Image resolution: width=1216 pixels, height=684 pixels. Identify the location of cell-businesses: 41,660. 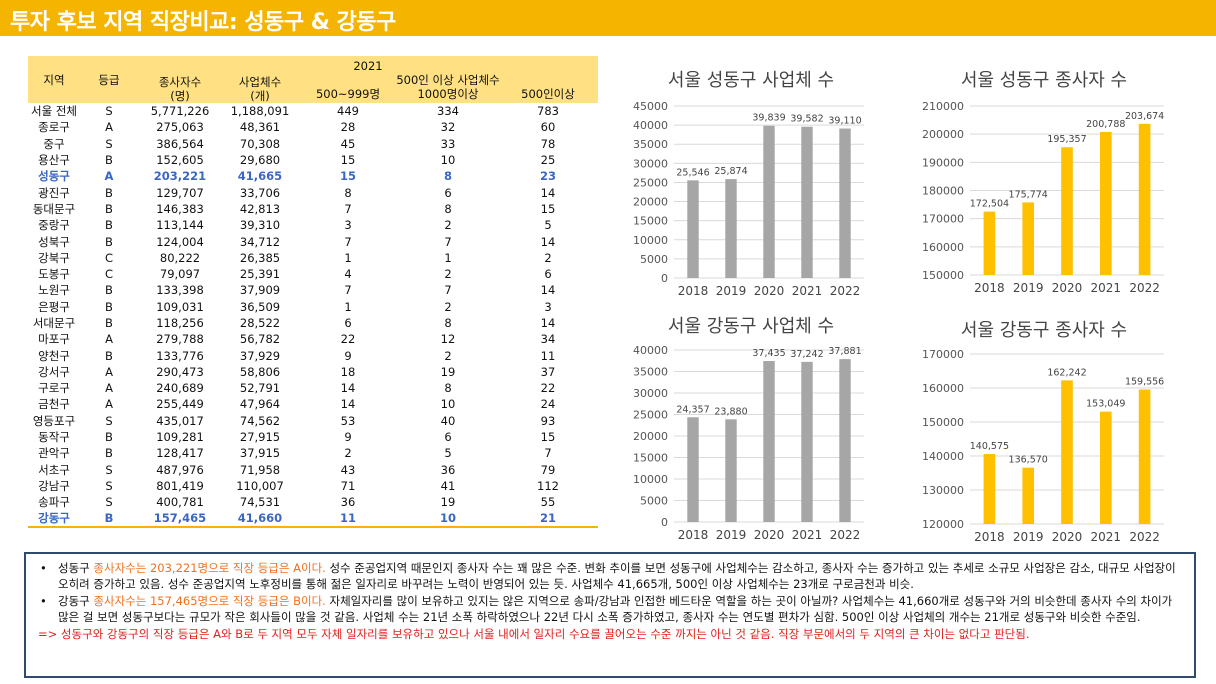
(260, 519).